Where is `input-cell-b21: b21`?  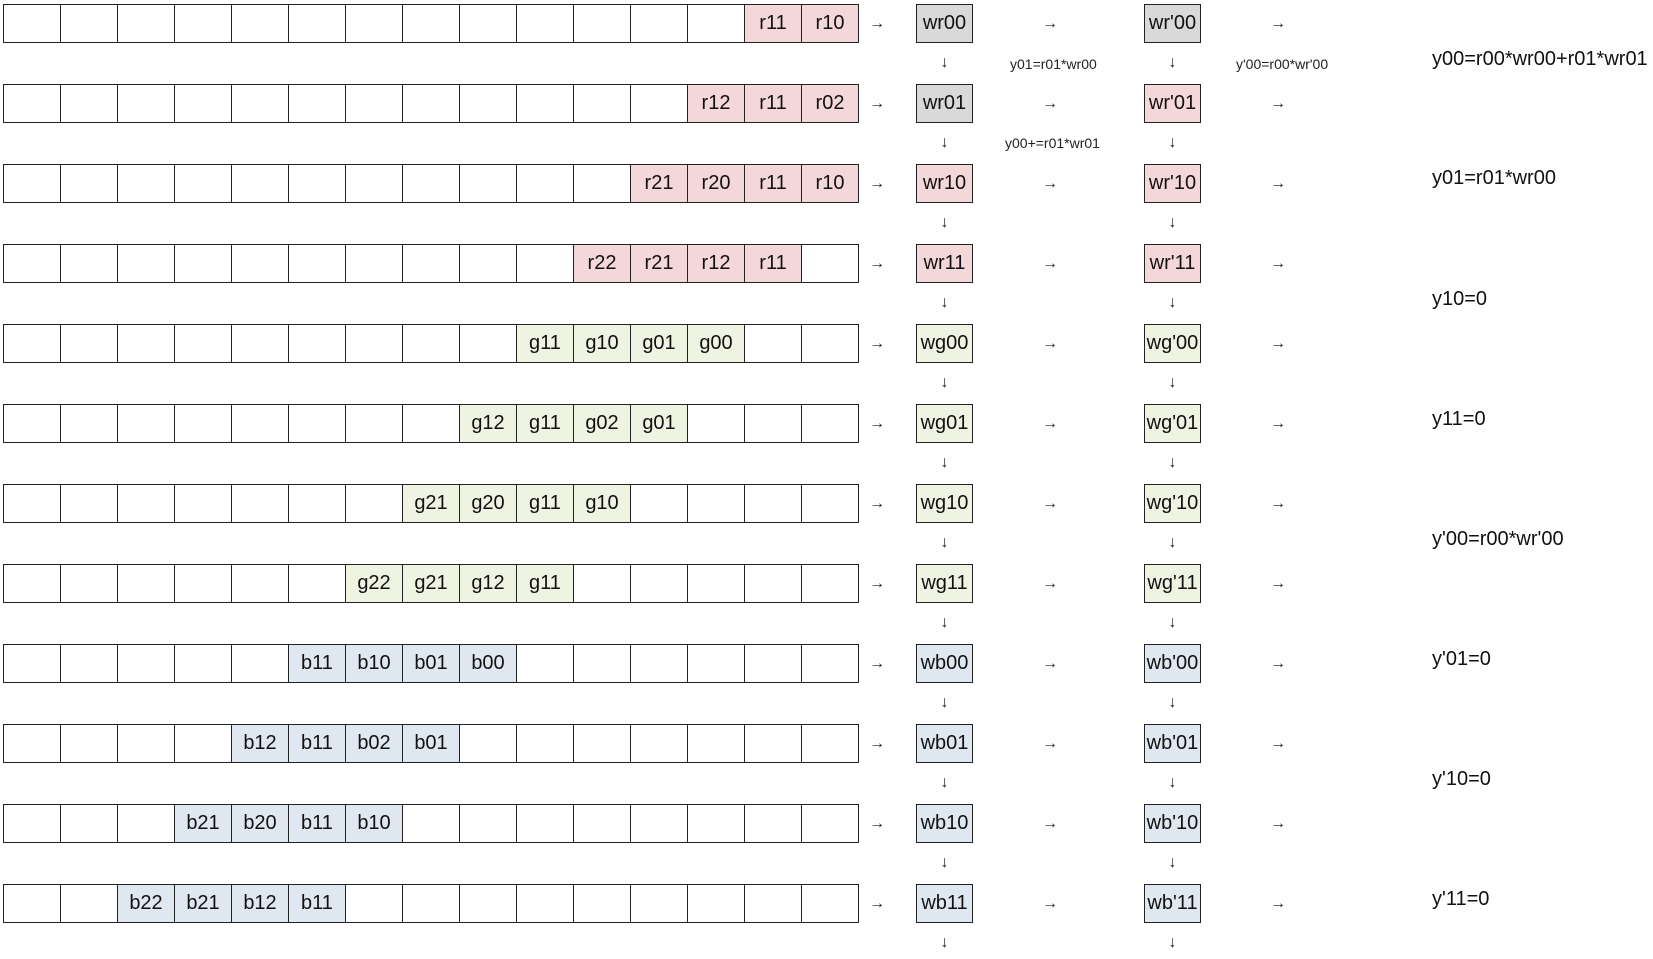 input-cell-b21: b21 is located at coordinates (203, 823).